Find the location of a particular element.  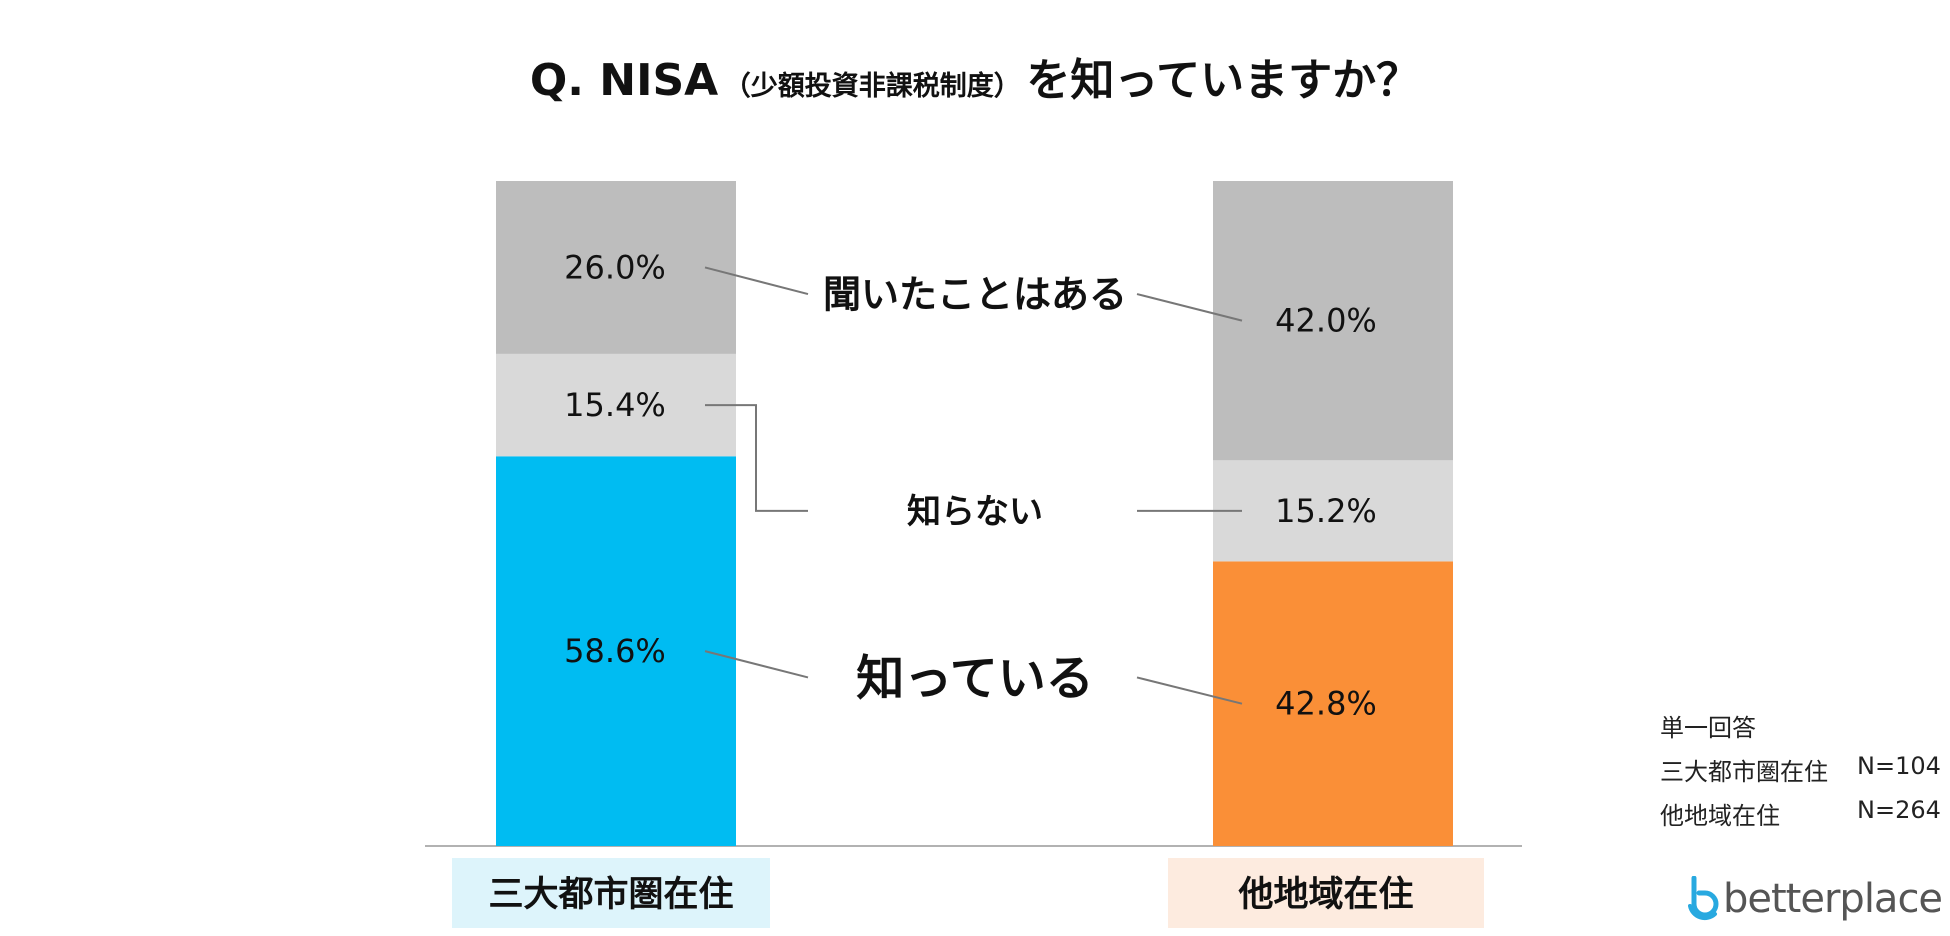

value-label: 58.6% is located at coordinates (615, 651).